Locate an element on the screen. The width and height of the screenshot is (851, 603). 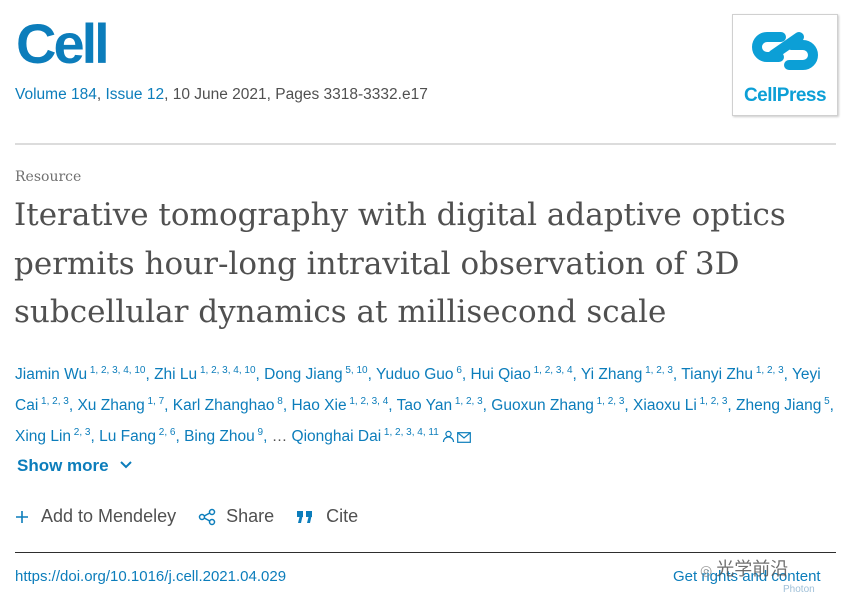
cellpress-mark-icon is located at coordinates (785, 51).